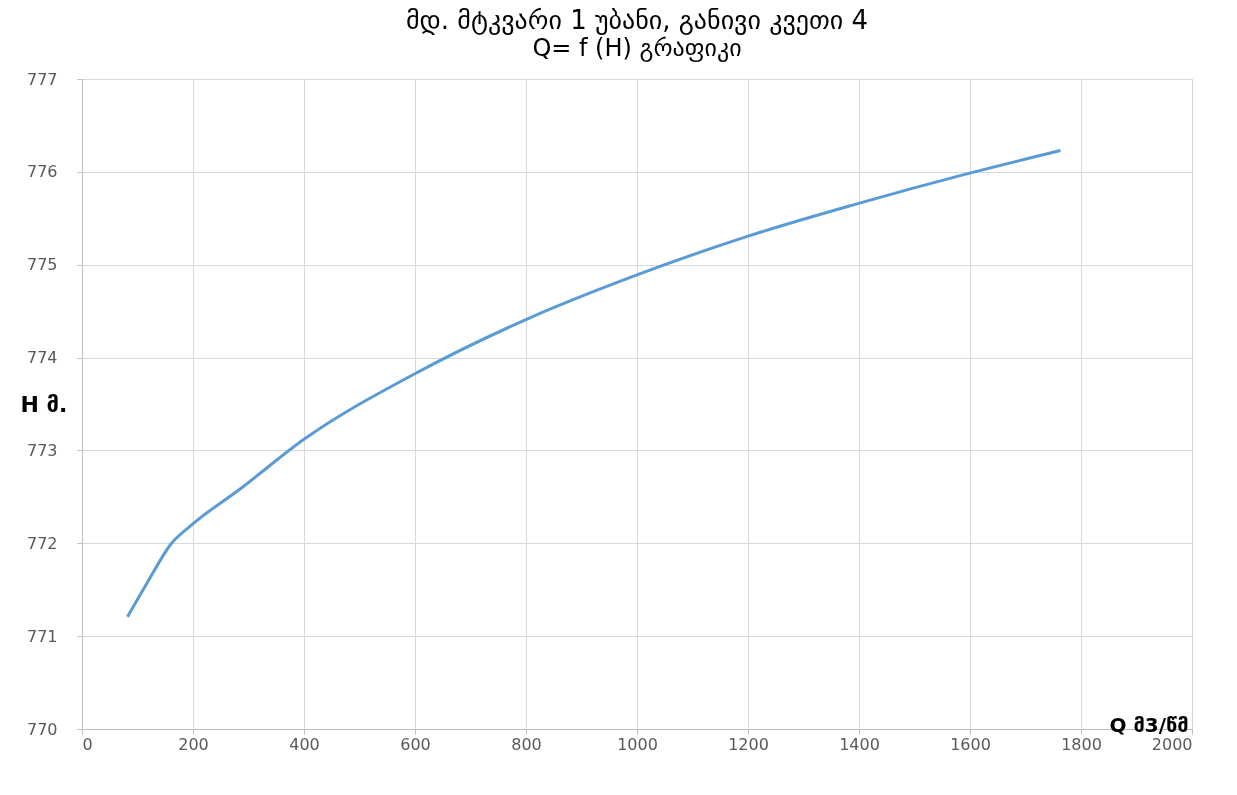 The height and width of the screenshot is (795, 1237). What do you see at coordinates (415, 744) in the screenshot?
I see `x-tick-label: 600` at bounding box center [415, 744].